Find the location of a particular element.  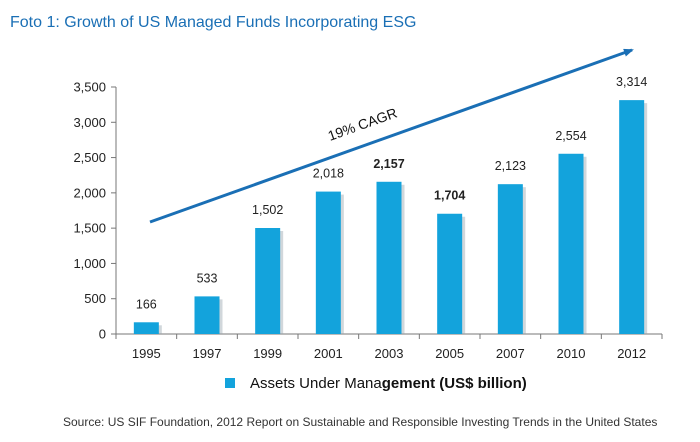

data-label-1999: 1,502 is located at coordinates (267, 210).